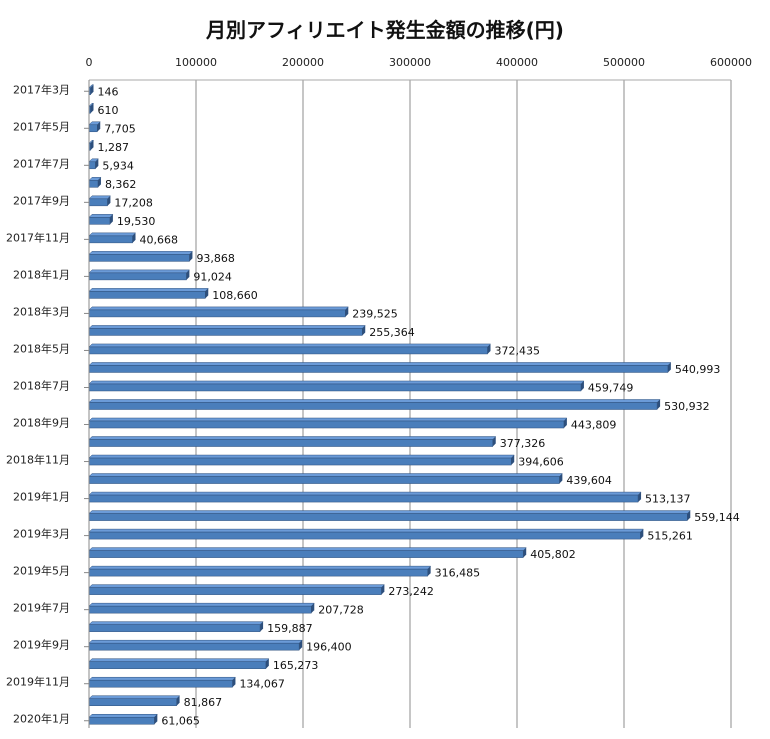 The width and height of the screenshot is (770, 739). What do you see at coordinates (196, 62) in the screenshot?
I see `x-tick-label: 100000` at bounding box center [196, 62].